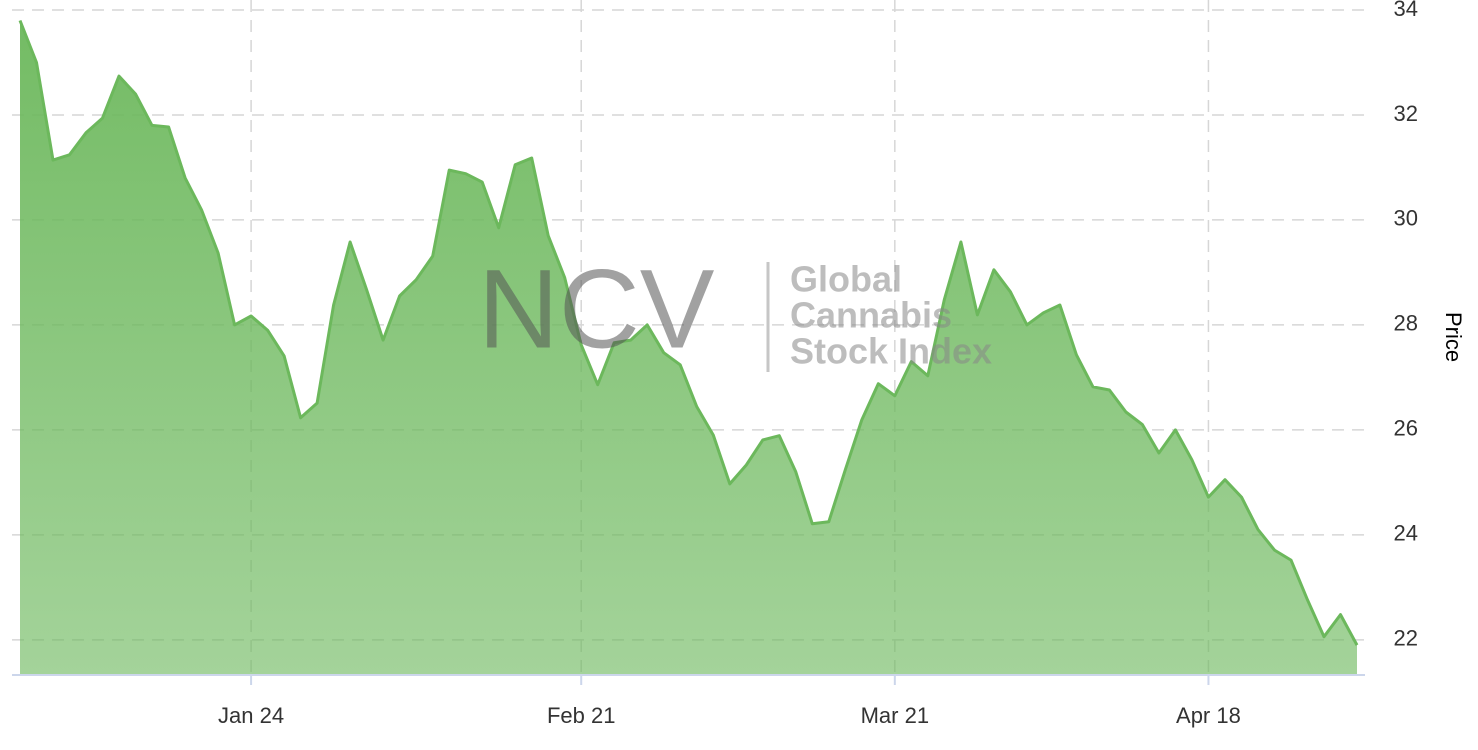  What do you see at coordinates (1406, 113) in the screenshot?
I see `y-tick-label: 32` at bounding box center [1406, 113].